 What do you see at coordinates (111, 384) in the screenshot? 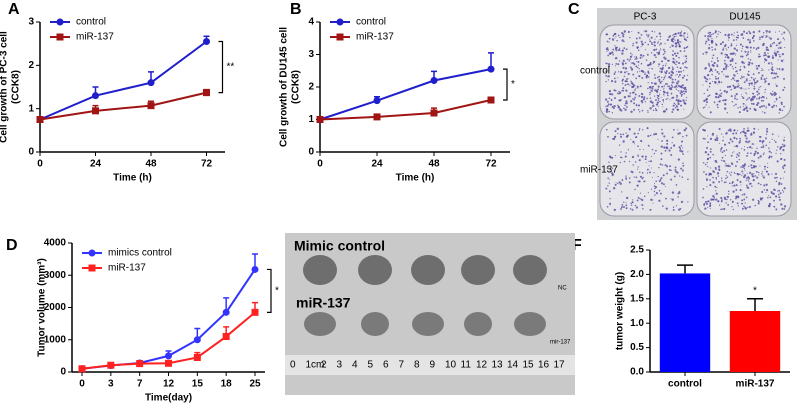
I see `x-tick-label: 3` at bounding box center [111, 384].